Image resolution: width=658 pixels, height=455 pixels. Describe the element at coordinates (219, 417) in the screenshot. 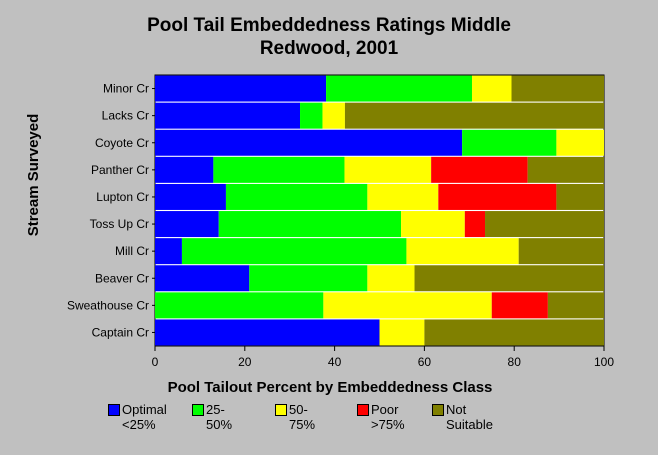

I see `legend-label: 25-50%` at that location.